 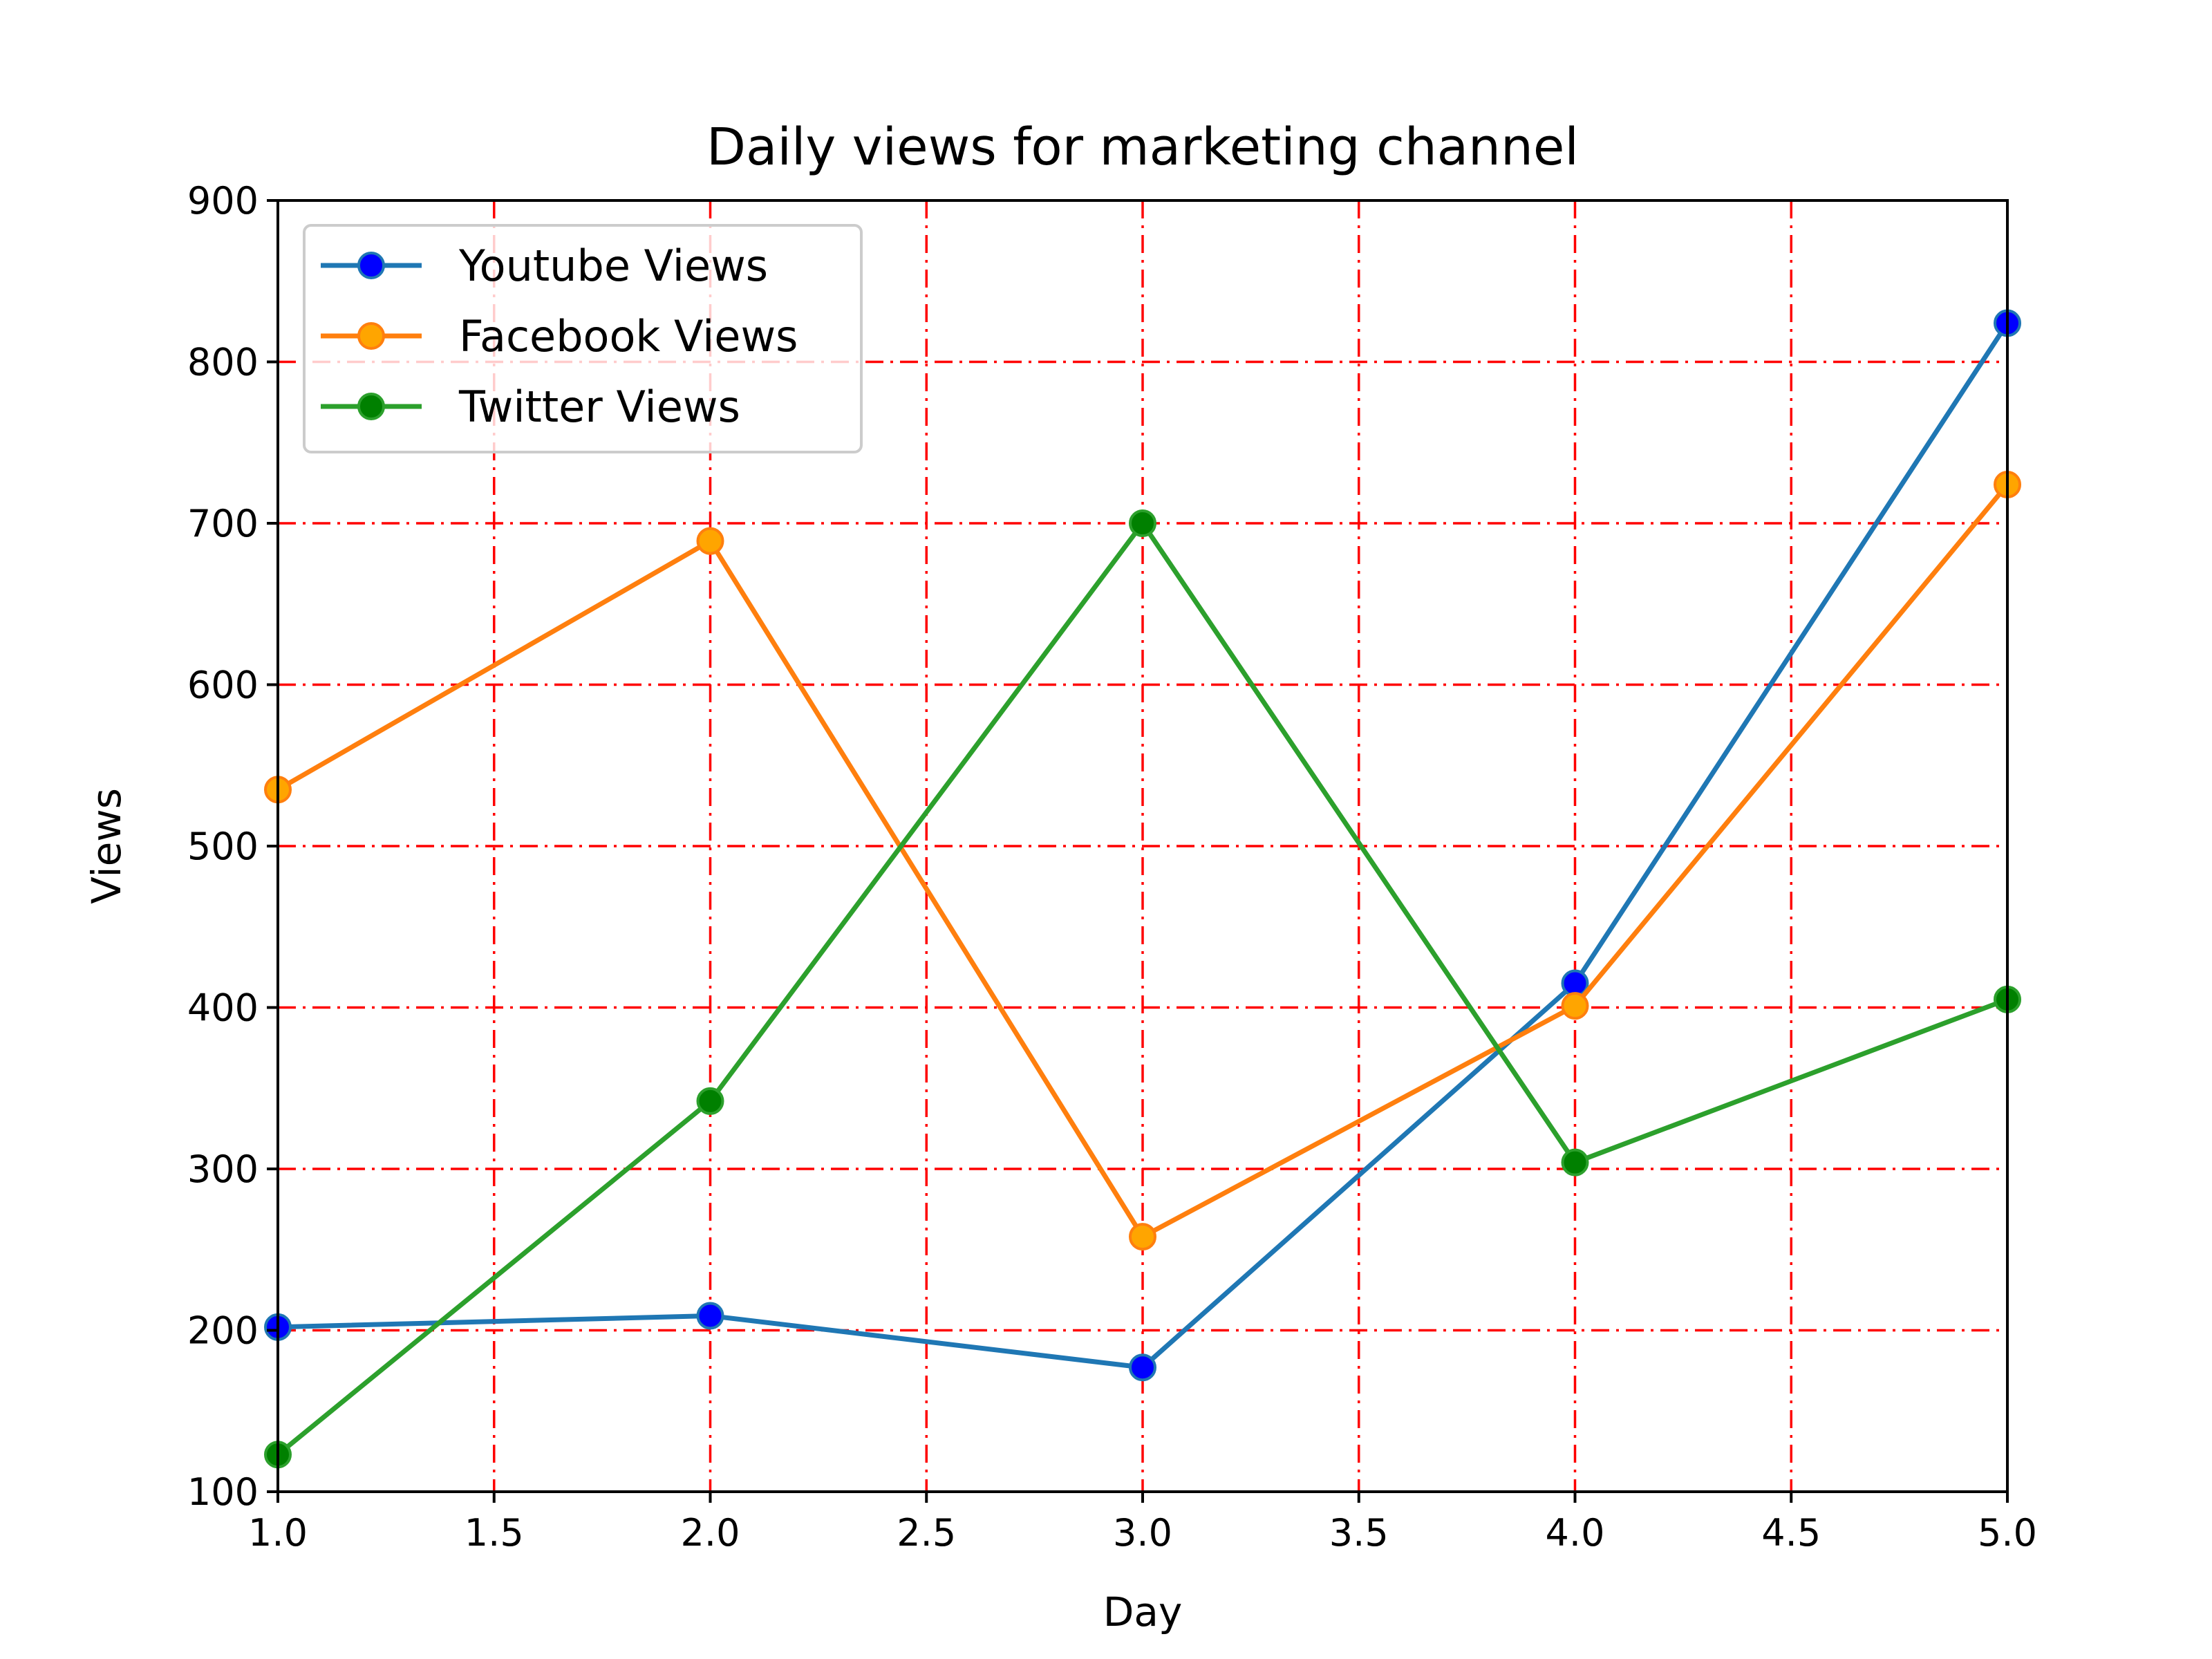 What do you see at coordinates (1142, 147) in the screenshot?
I see `chart-title: Daily views for marketing channel` at bounding box center [1142, 147].